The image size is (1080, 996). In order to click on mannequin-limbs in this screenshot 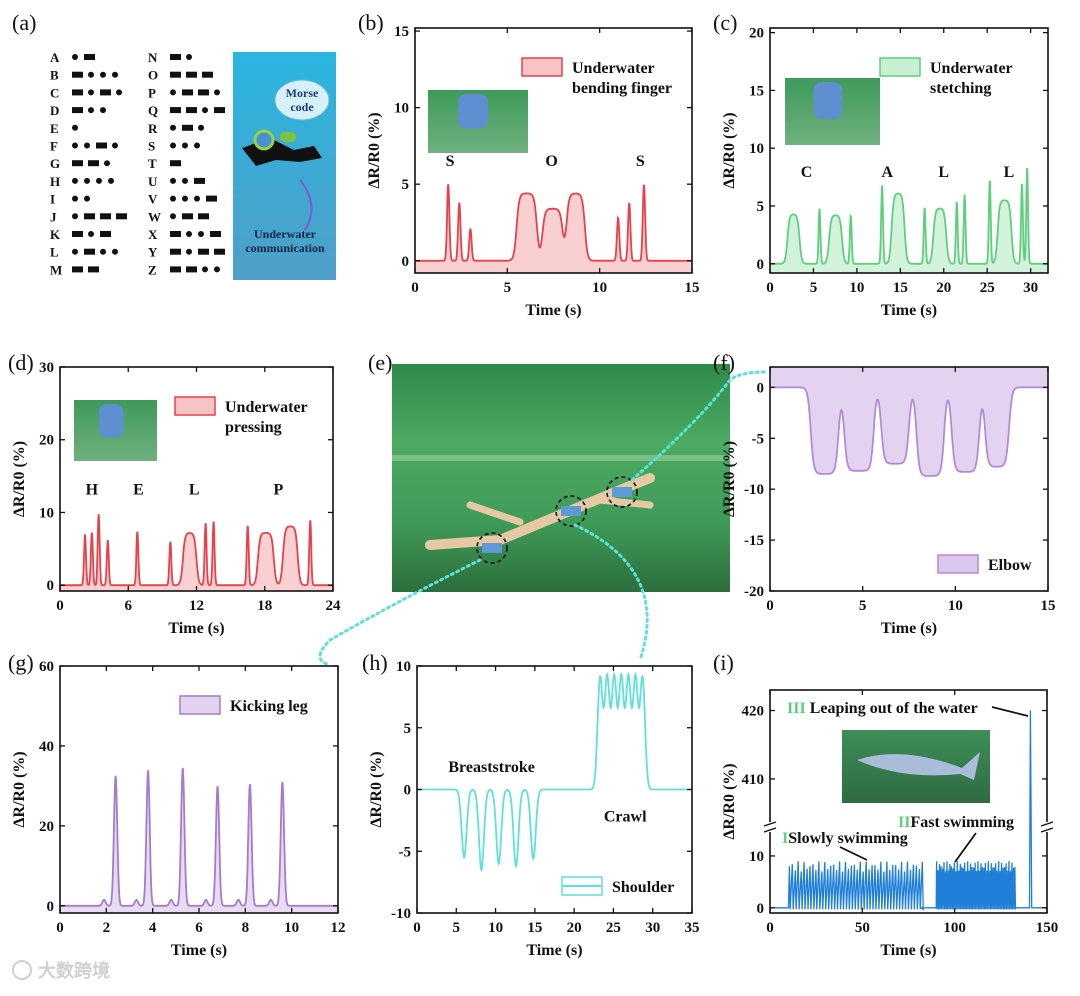, I will do `click(560, 511)`.